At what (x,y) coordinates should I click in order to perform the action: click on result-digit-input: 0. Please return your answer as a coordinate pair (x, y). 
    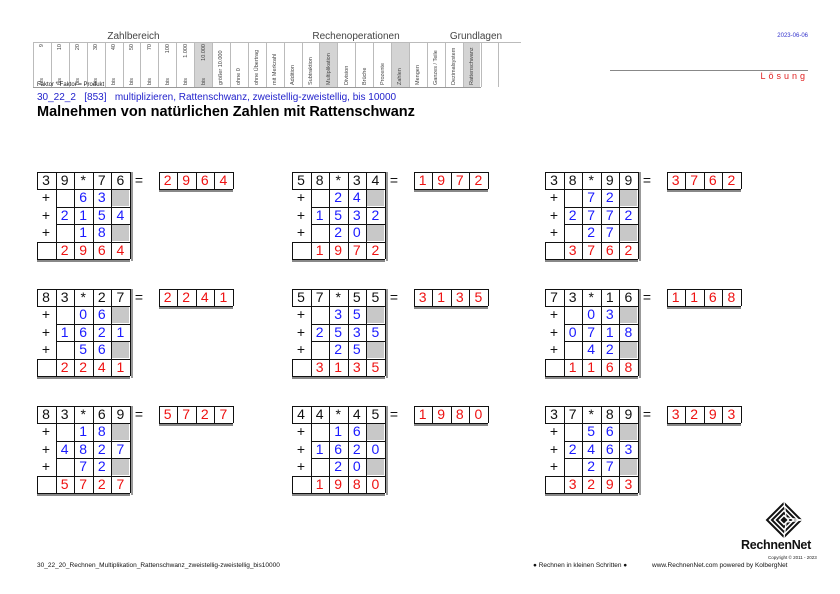
    Looking at the image, I should click on (478, 414).